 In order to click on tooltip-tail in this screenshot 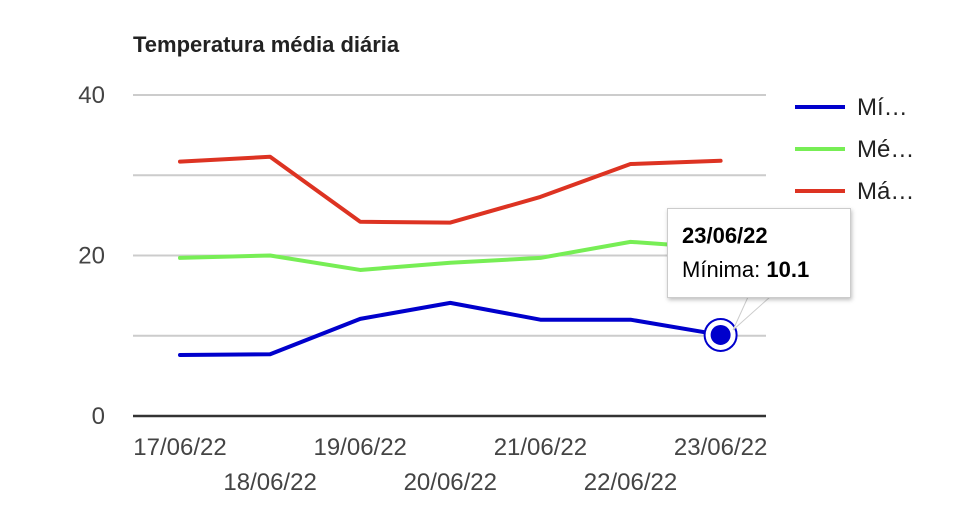, I will do `click(752, 313)`.